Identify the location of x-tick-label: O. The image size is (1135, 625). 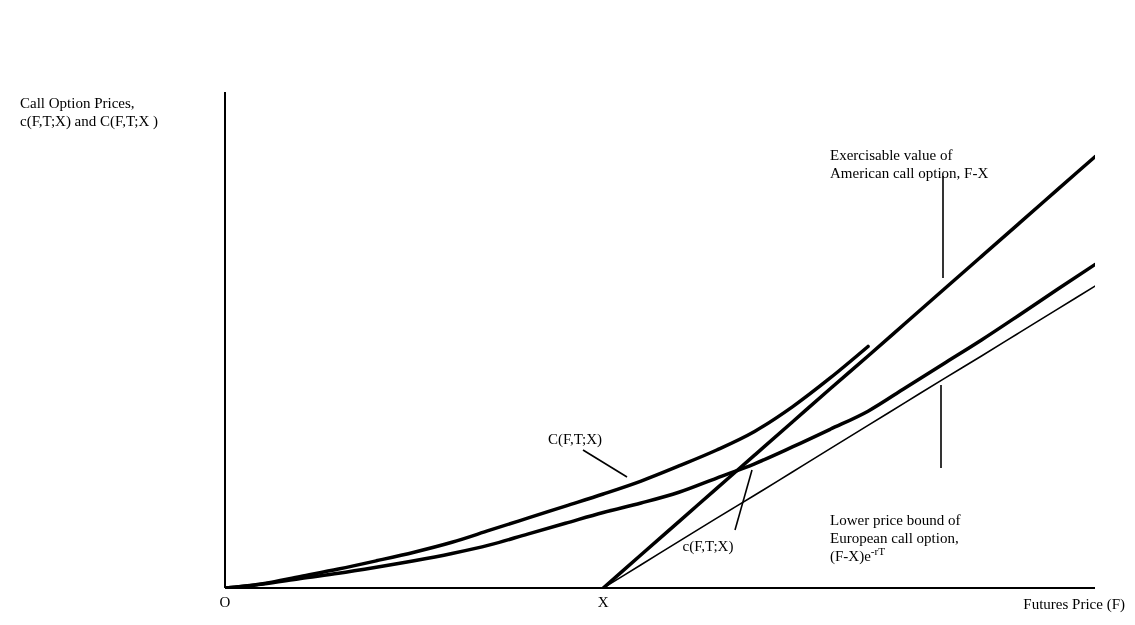
(225, 601).